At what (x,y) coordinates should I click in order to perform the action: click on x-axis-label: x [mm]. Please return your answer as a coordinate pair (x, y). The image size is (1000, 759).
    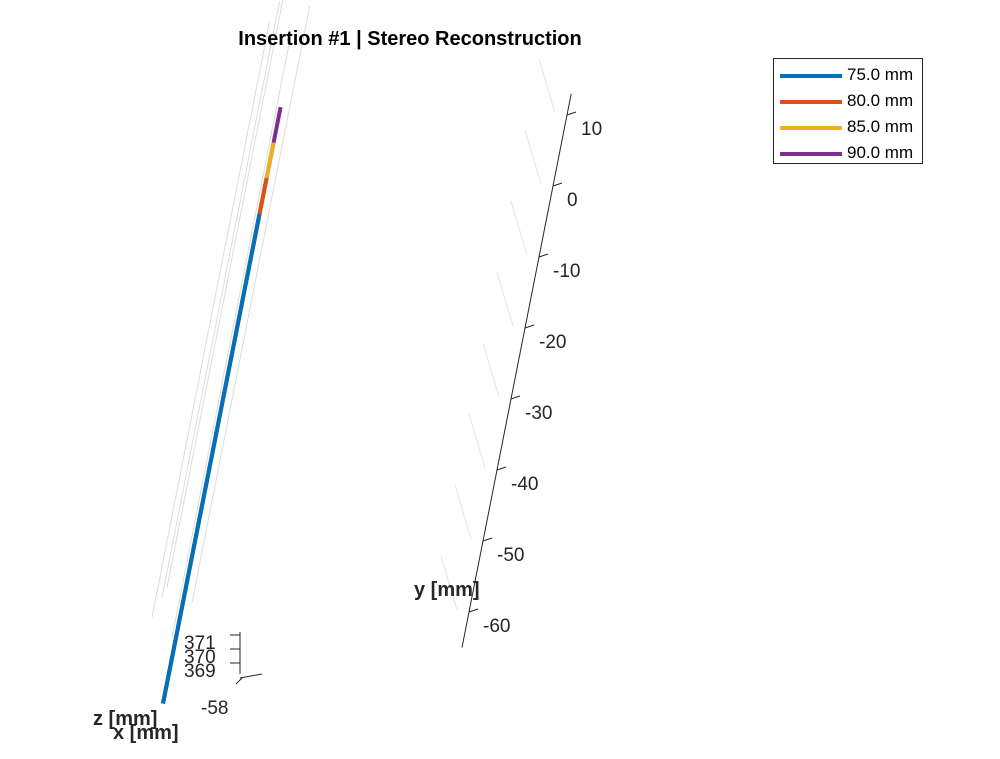
    Looking at the image, I should click on (146, 733).